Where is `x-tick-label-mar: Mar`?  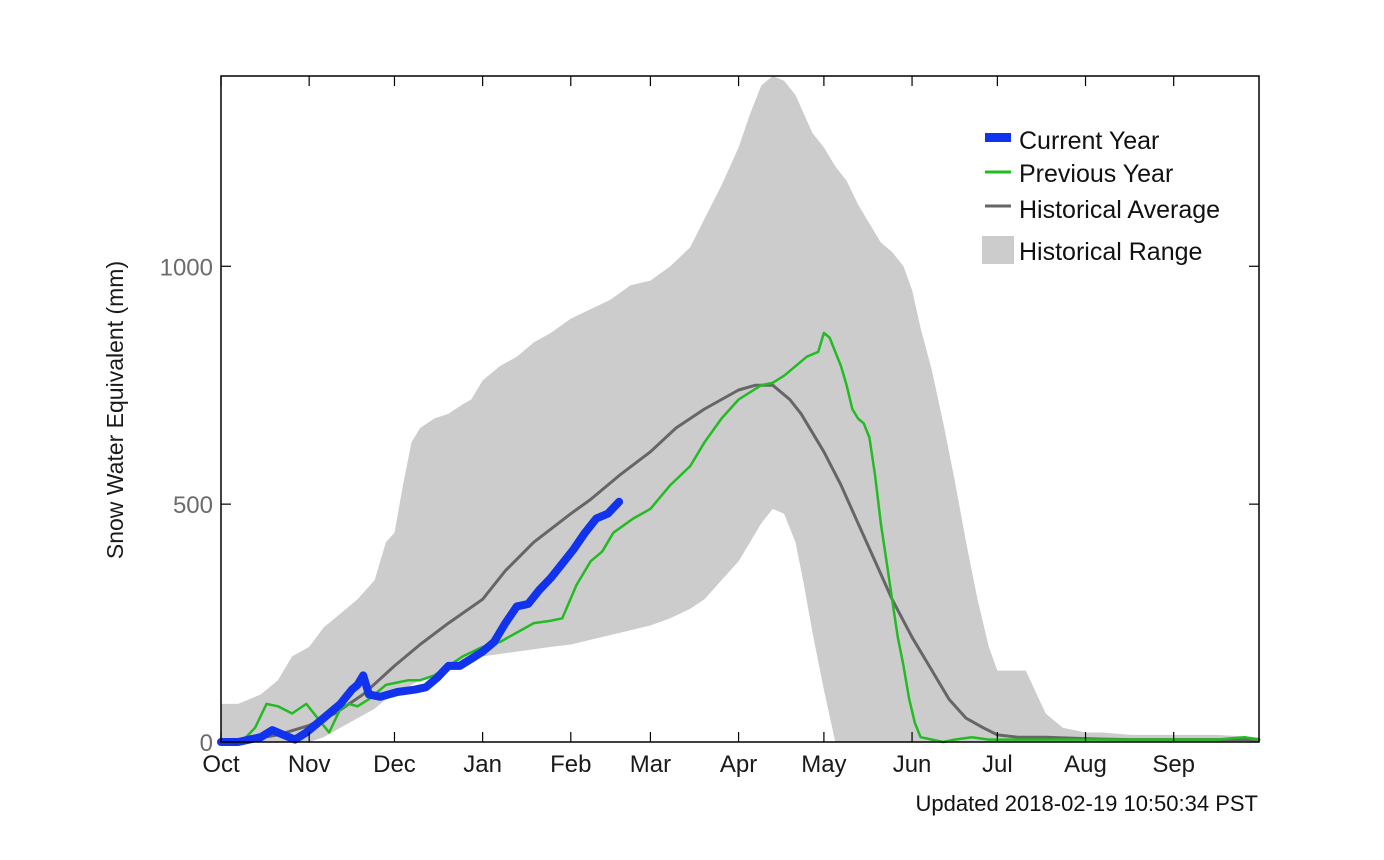 x-tick-label-mar: Mar is located at coordinates (650, 764).